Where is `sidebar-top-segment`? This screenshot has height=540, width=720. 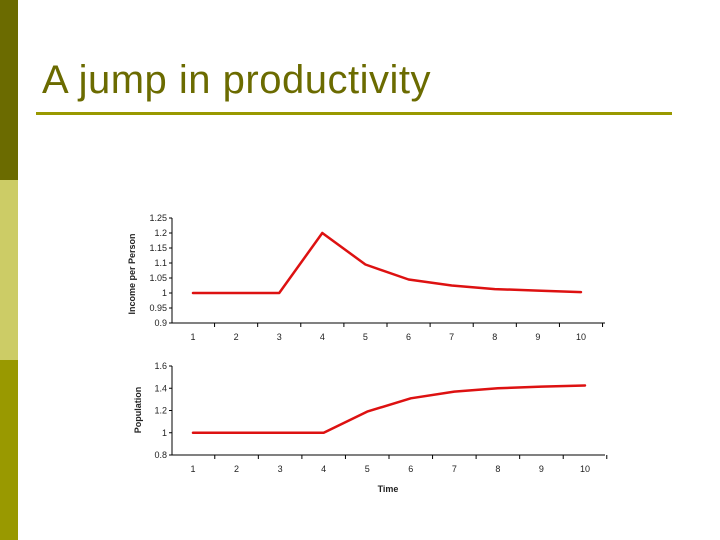
sidebar-top-segment is located at coordinates (9, 90).